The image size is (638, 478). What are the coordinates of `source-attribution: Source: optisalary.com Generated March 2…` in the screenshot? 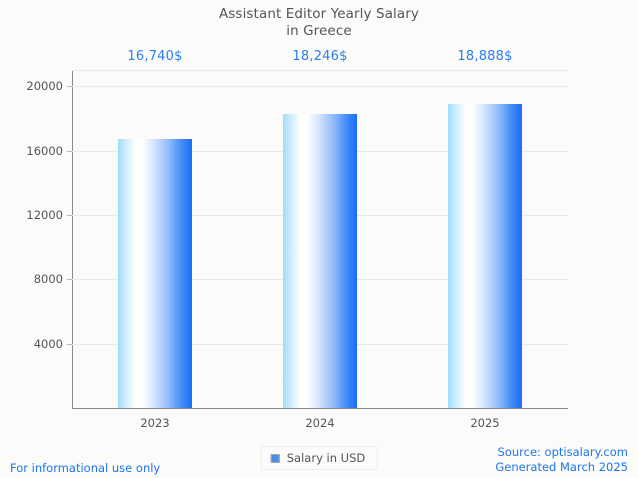 It's located at (561, 460).